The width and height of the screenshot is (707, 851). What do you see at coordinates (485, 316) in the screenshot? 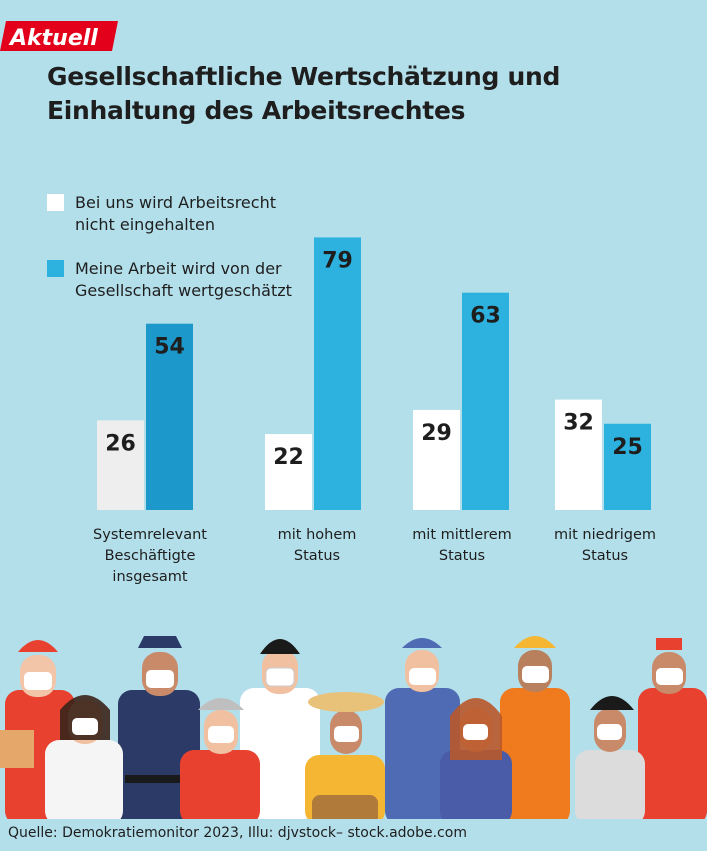
I see `data-label: 63` at bounding box center [485, 316].